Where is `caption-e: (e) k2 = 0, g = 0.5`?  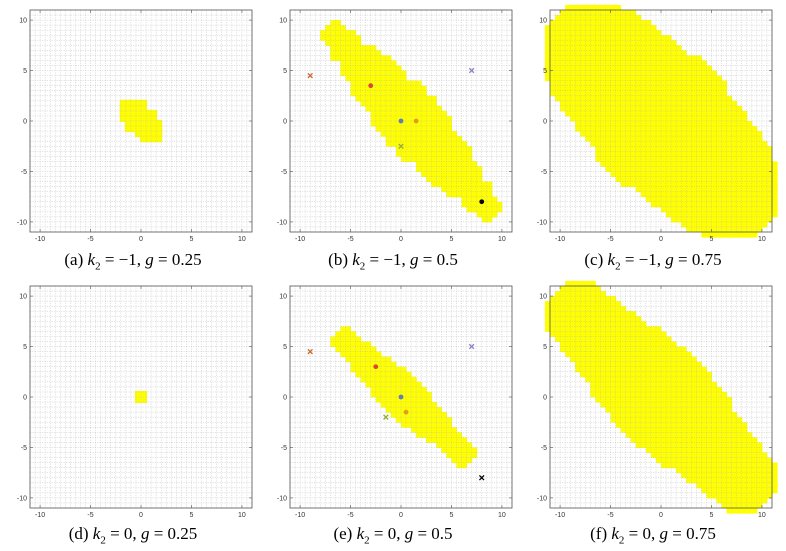
caption-e: (e) k2 = 0, g = 0.5 is located at coordinates (393, 535).